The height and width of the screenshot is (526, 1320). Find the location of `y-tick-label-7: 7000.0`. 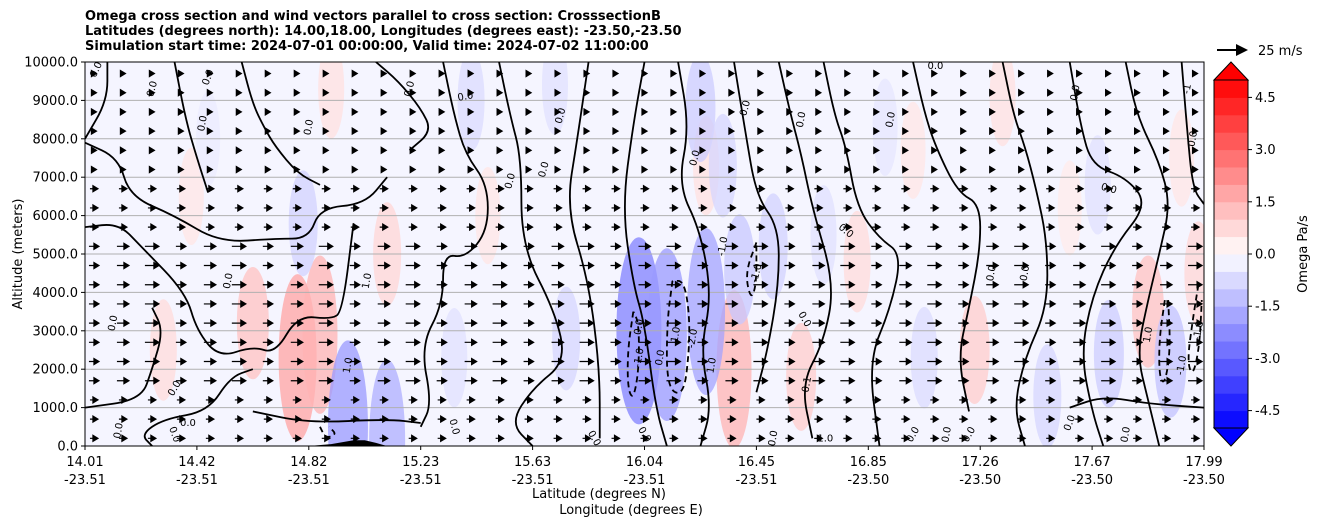

y-tick-label-7: 7000.0 is located at coordinates (56, 178).